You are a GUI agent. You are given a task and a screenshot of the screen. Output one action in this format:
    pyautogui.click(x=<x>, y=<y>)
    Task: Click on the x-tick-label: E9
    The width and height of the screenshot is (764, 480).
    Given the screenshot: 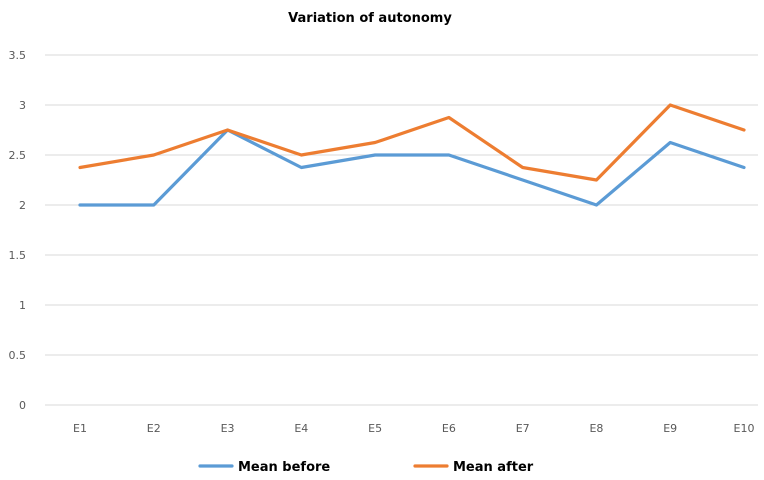 What is the action you would take?
    pyautogui.click(x=670, y=428)
    